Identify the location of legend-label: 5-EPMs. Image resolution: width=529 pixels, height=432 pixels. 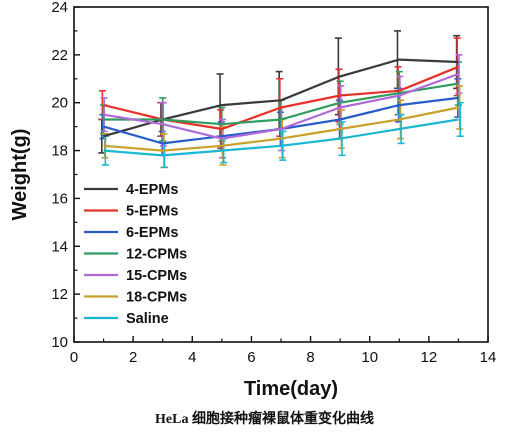
(152, 212).